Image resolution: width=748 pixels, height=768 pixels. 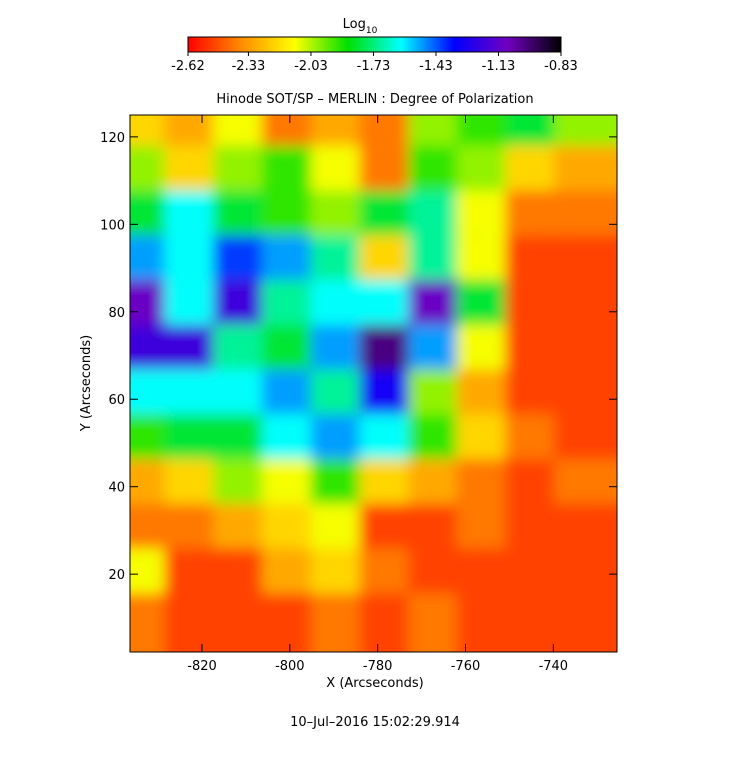 I want to click on colorbar-tick-label: -1.43, so click(x=436, y=66).